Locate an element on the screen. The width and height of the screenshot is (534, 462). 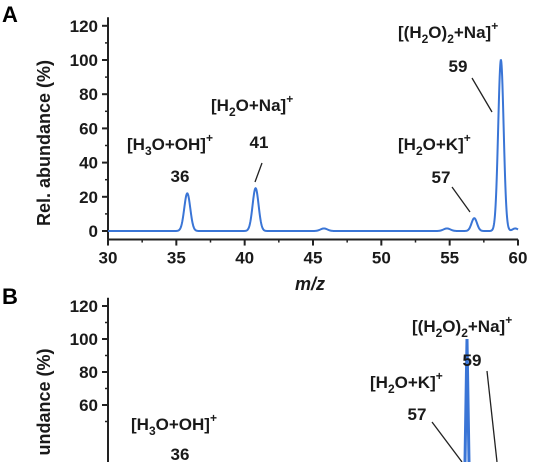
panel-a-y-tick-label: 60 is located at coordinates (88, 128).